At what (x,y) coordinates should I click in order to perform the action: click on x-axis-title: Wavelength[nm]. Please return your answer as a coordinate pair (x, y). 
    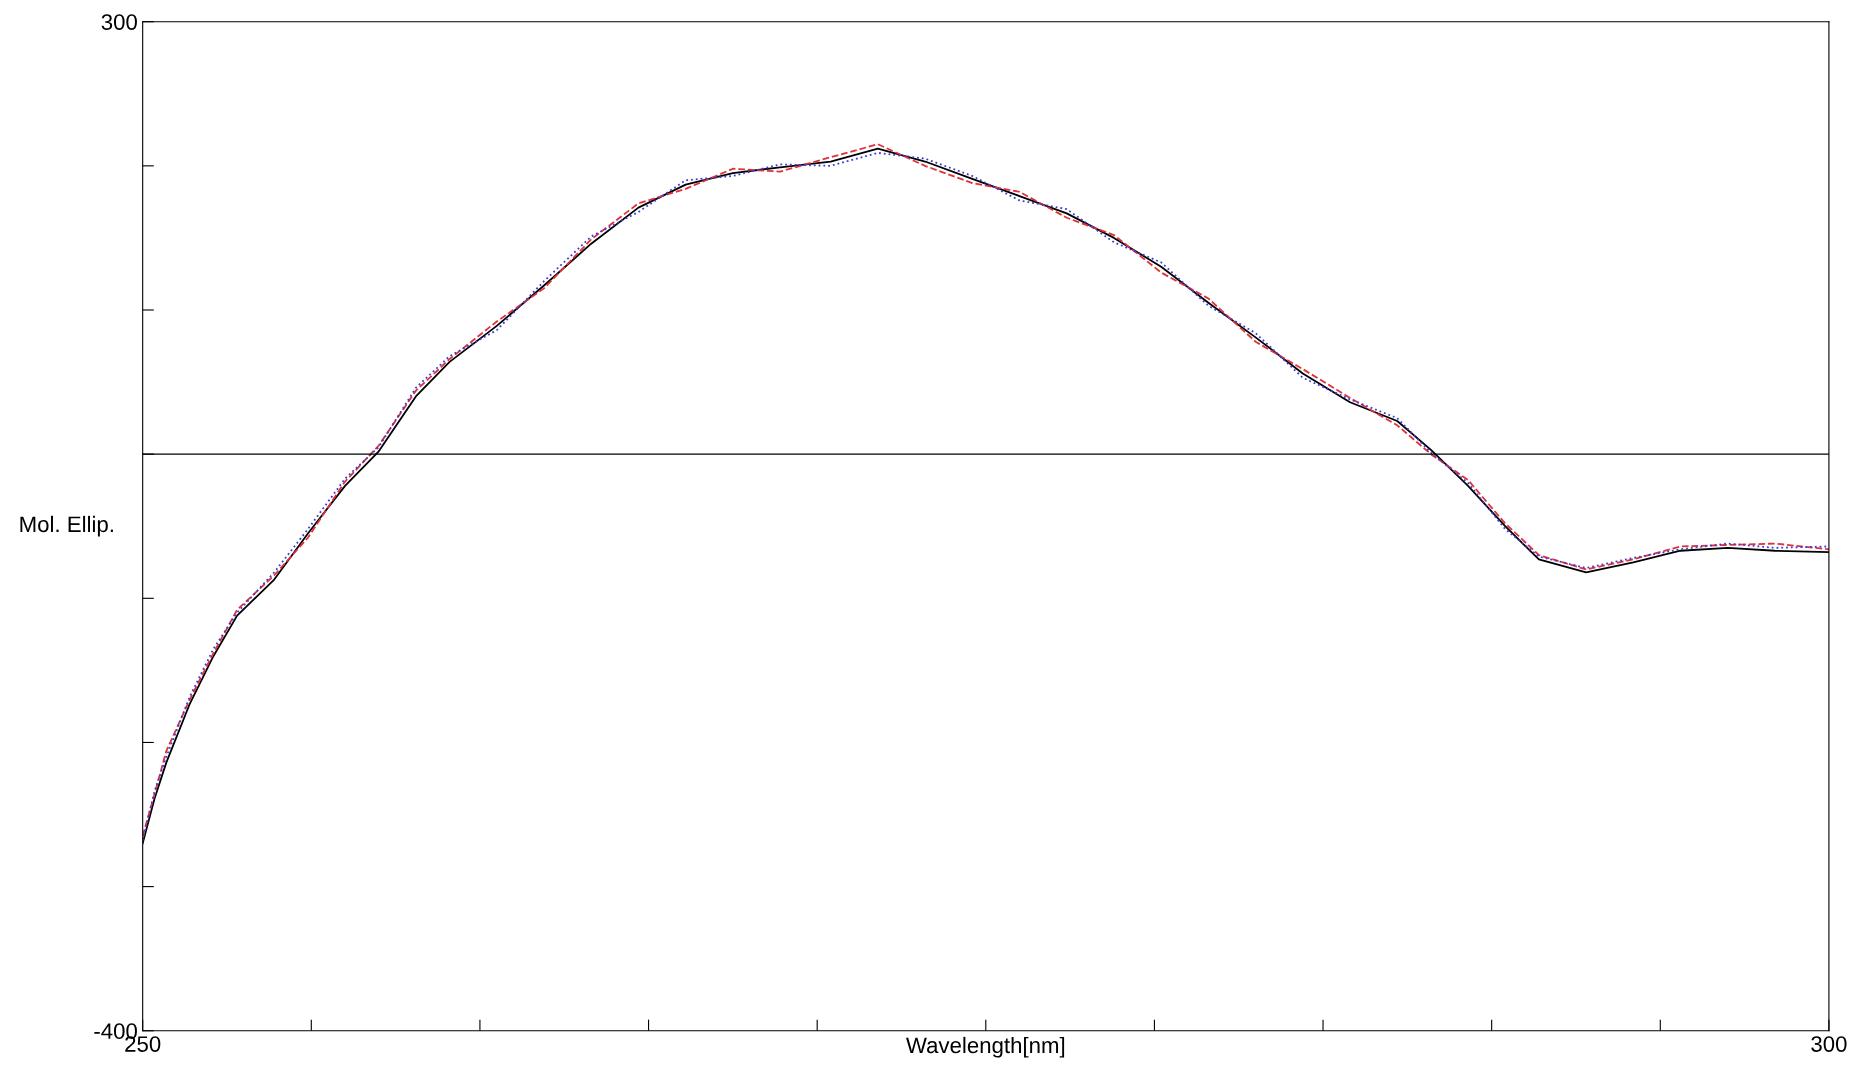
    Looking at the image, I should click on (985, 1047).